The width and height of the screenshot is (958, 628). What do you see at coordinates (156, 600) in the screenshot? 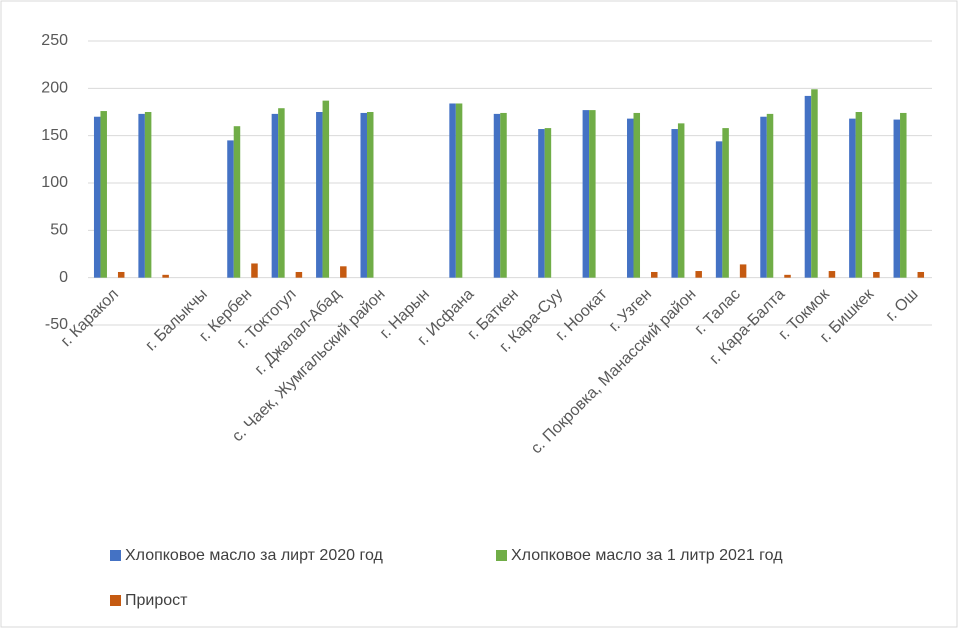
I see `legend-label: Прирост` at bounding box center [156, 600].